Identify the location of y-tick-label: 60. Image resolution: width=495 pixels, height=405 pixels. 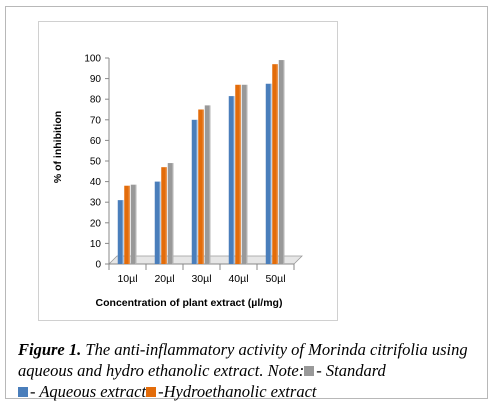
(96, 141).